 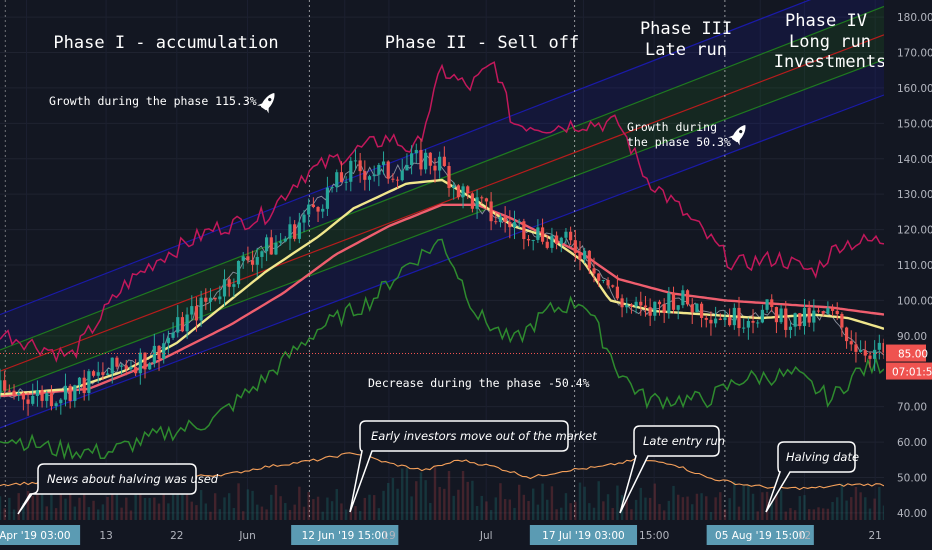 What do you see at coordinates (826, 21) in the screenshot?
I see `phase-4-label-line1: Phase IV` at bounding box center [826, 21].